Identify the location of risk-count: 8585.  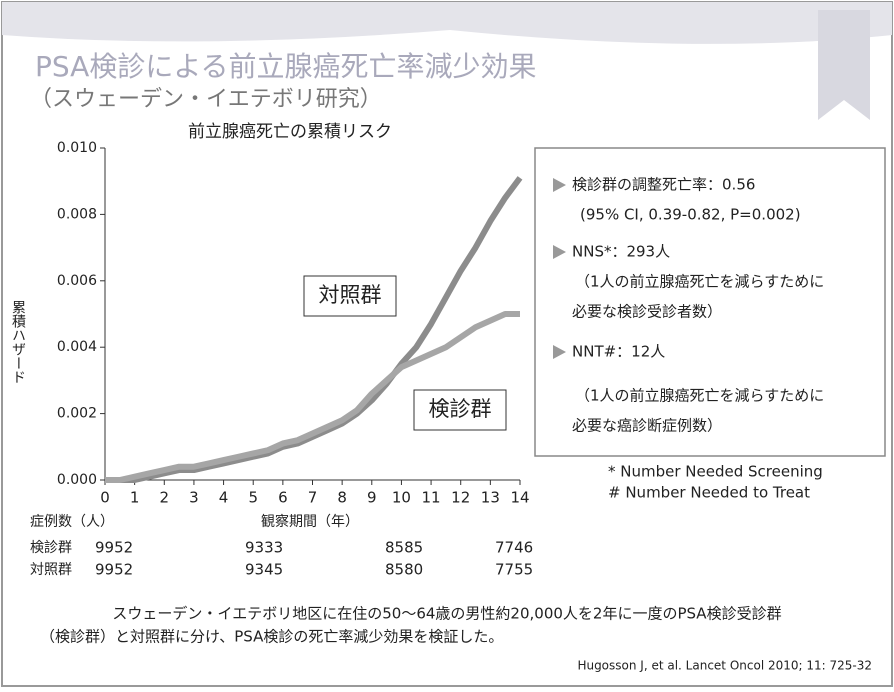
(404, 548).